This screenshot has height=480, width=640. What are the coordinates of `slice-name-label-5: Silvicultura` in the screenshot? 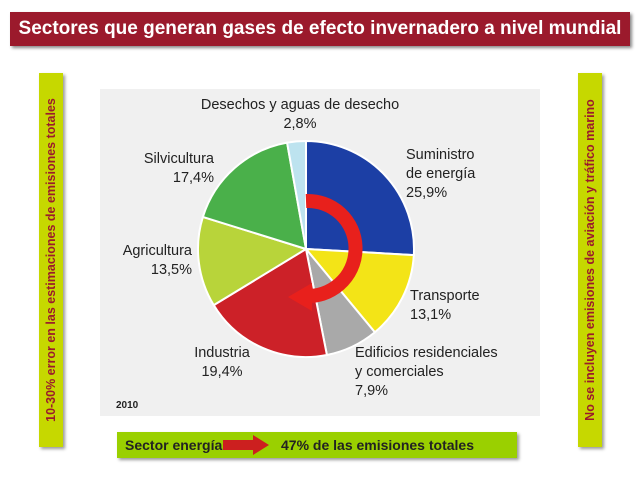 It's located at (179, 159).